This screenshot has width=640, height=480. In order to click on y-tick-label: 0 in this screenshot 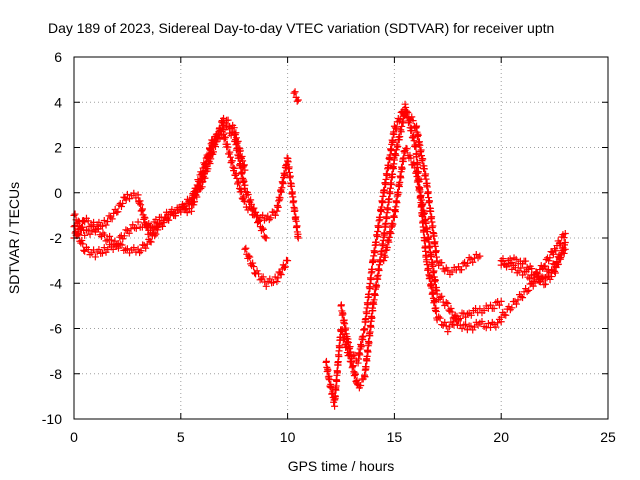, I will do `click(58, 193)`.